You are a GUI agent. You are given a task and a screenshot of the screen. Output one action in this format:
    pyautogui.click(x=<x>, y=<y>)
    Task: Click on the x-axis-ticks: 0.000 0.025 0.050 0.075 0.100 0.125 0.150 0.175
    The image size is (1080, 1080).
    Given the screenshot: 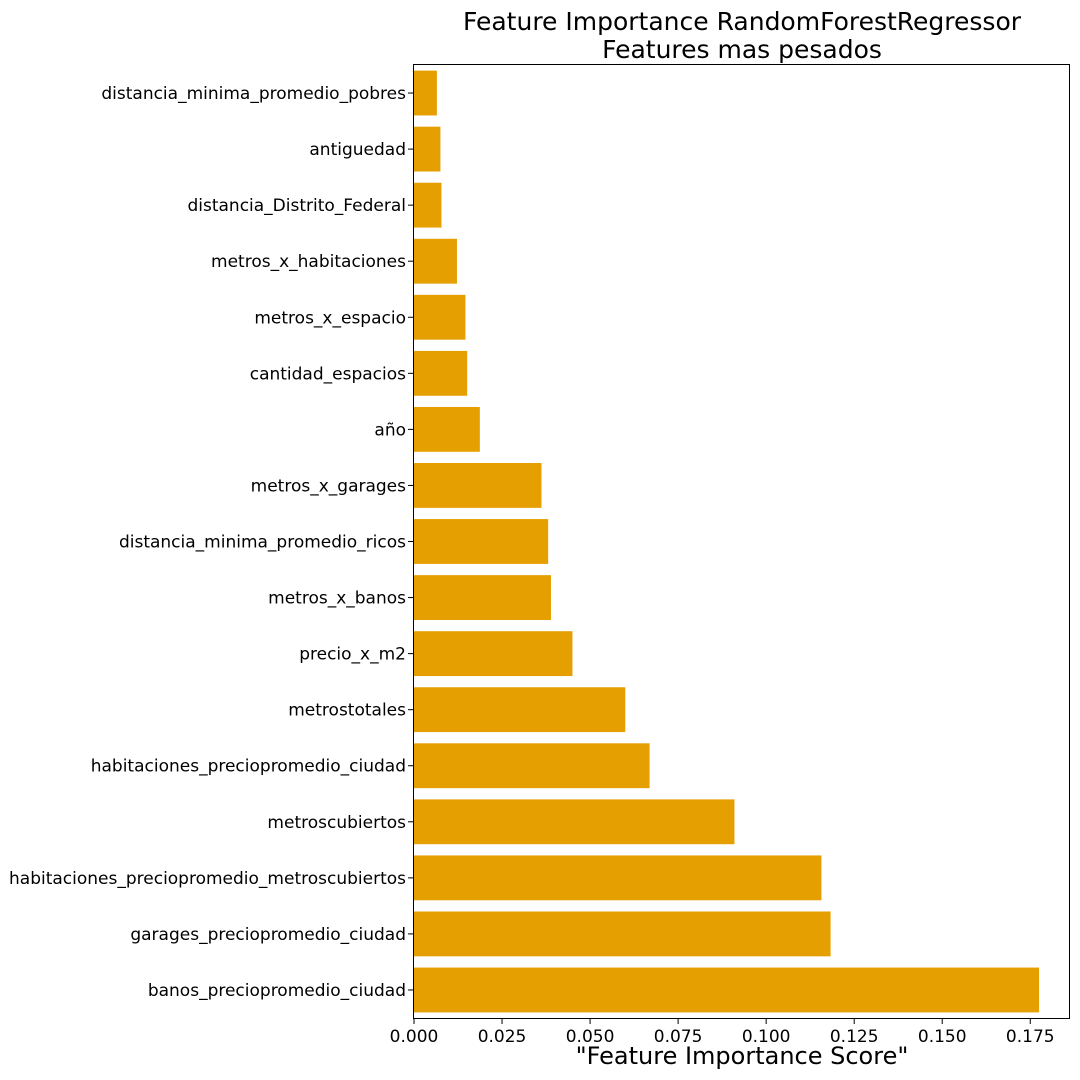 What is the action you would take?
    pyautogui.click(x=722, y=1032)
    